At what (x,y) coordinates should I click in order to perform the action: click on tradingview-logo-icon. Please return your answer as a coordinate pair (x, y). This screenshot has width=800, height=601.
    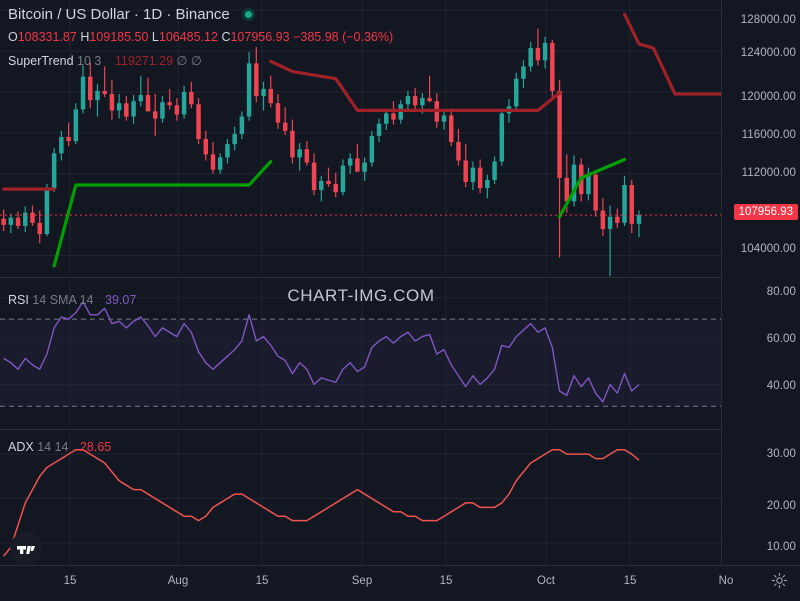
    Looking at the image, I should click on (26, 548).